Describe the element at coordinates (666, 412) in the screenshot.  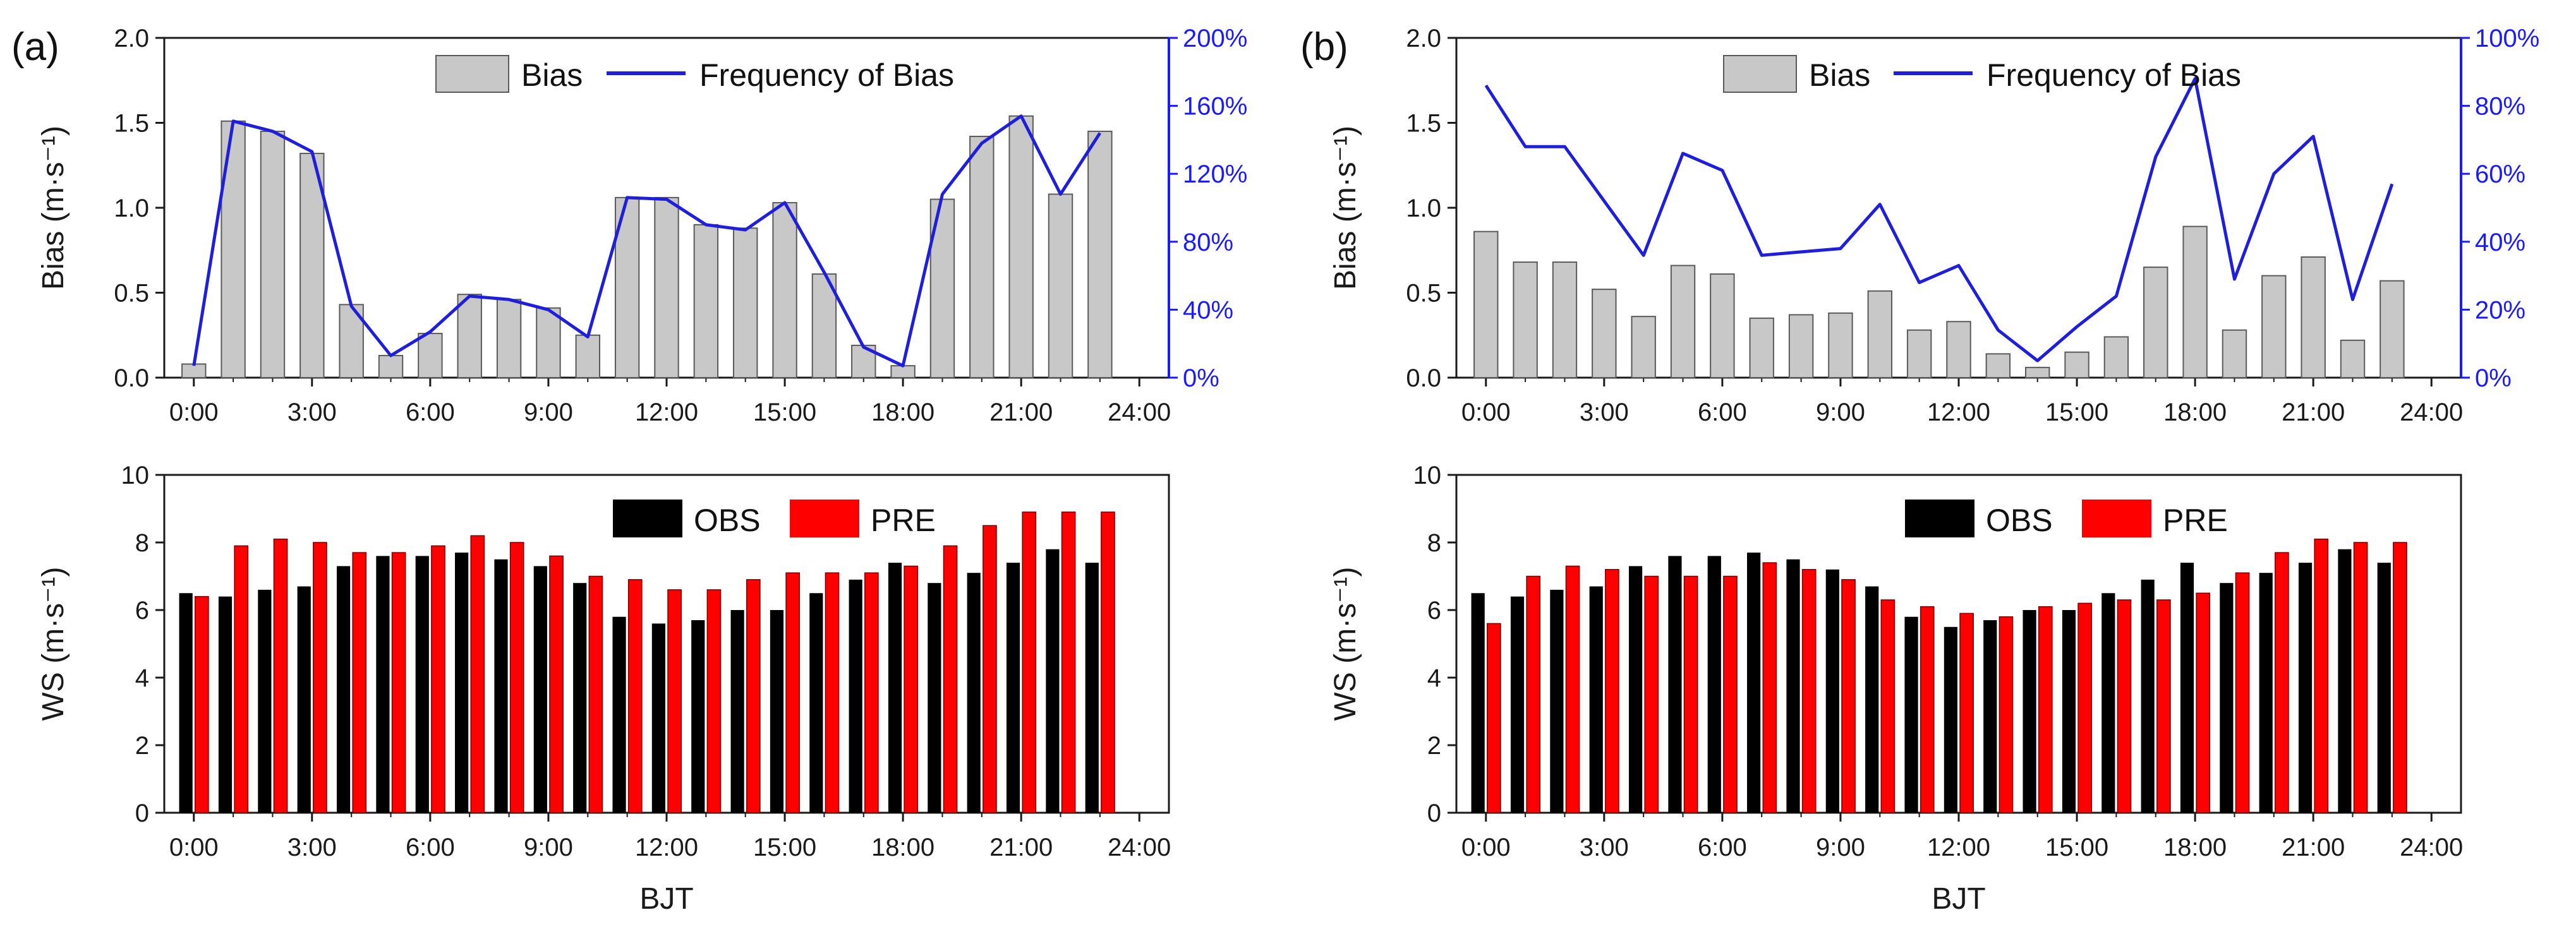
I see `x-tick-label: 12:00` at that location.